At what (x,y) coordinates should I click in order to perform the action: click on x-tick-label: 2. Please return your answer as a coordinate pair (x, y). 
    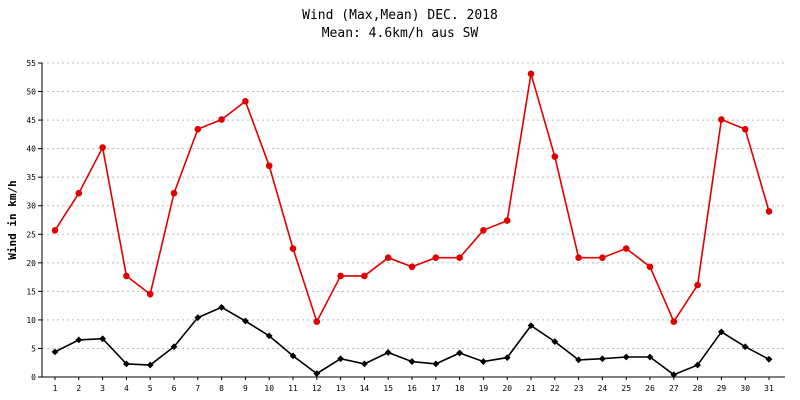
    Looking at the image, I should click on (78, 388).